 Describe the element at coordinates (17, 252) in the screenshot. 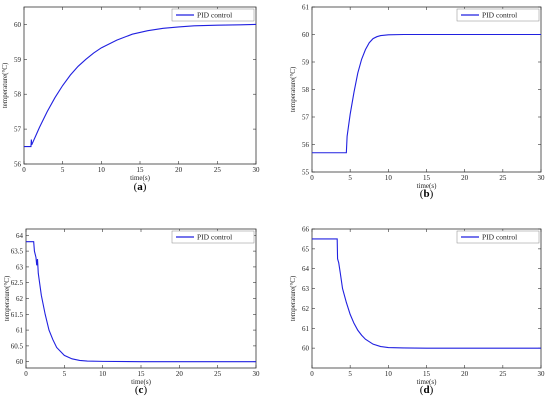

I see `y-tick-label: 63.5` at that location.